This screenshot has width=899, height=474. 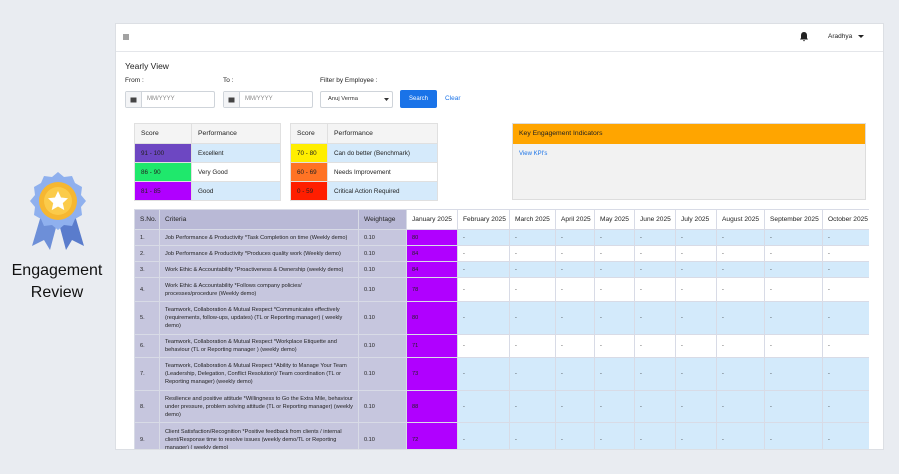 I want to click on legend-score: 91 - 100, so click(x=163, y=153).